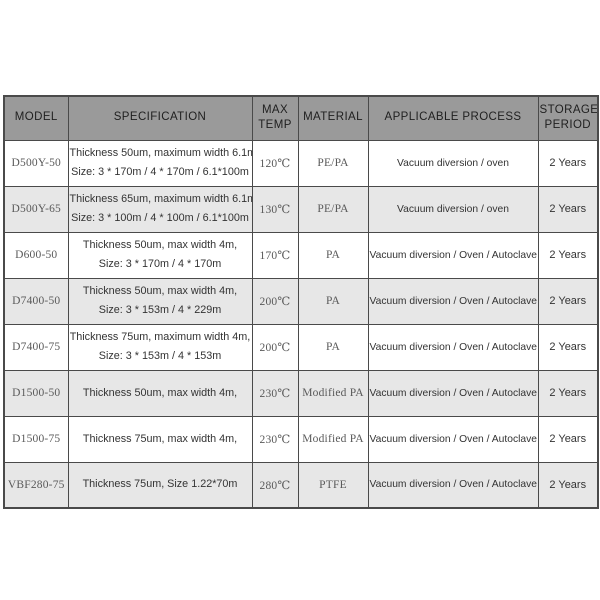 The width and height of the screenshot is (600, 600). I want to click on header-material: MATERIAL, so click(333, 118).